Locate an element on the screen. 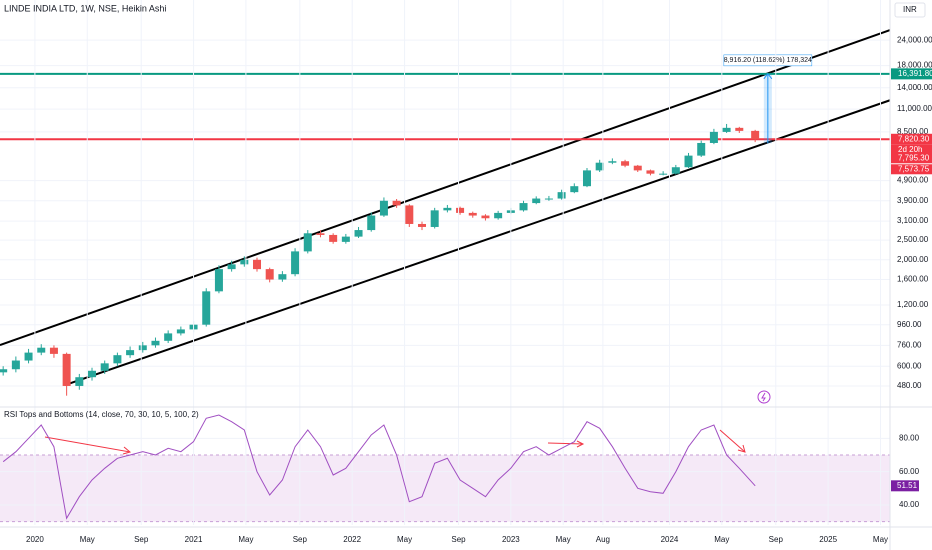 The image size is (932, 550). rsi-band is located at coordinates (445, 488).